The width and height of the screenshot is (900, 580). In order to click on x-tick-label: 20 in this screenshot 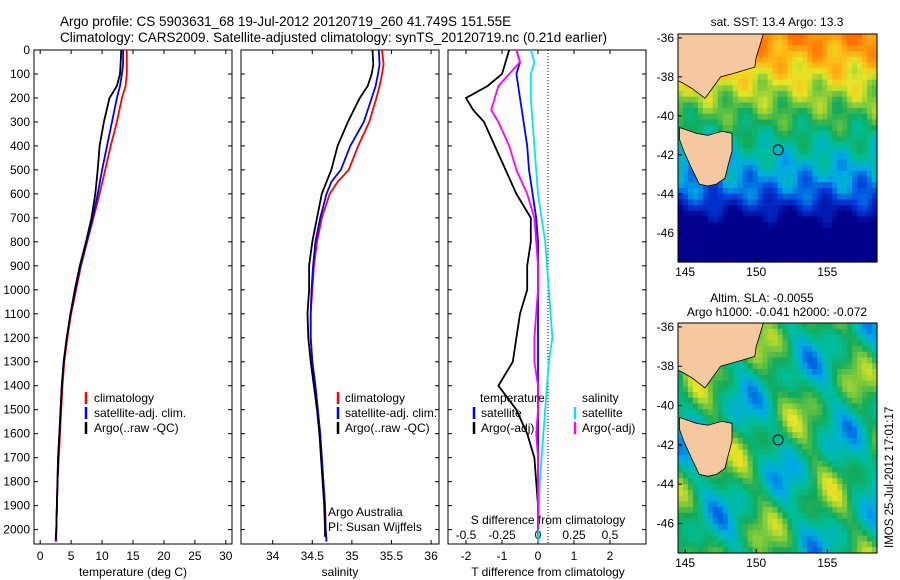, I will do `click(164, 556)`.